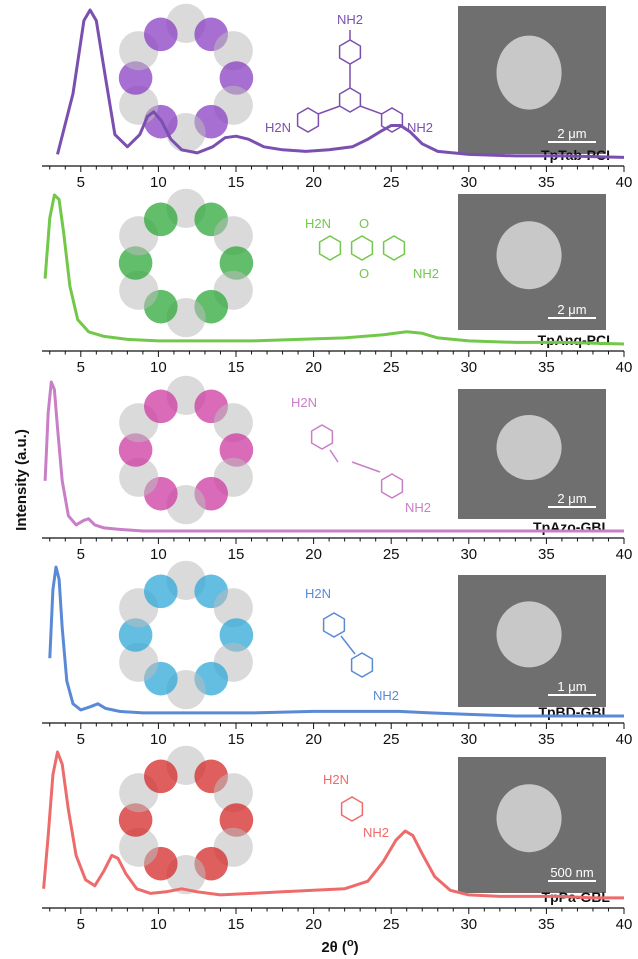 The height and width of the screenshot is (959, 638). I want to click on diamine-molecule: NH2 H2N NH2, so click(349, 73).